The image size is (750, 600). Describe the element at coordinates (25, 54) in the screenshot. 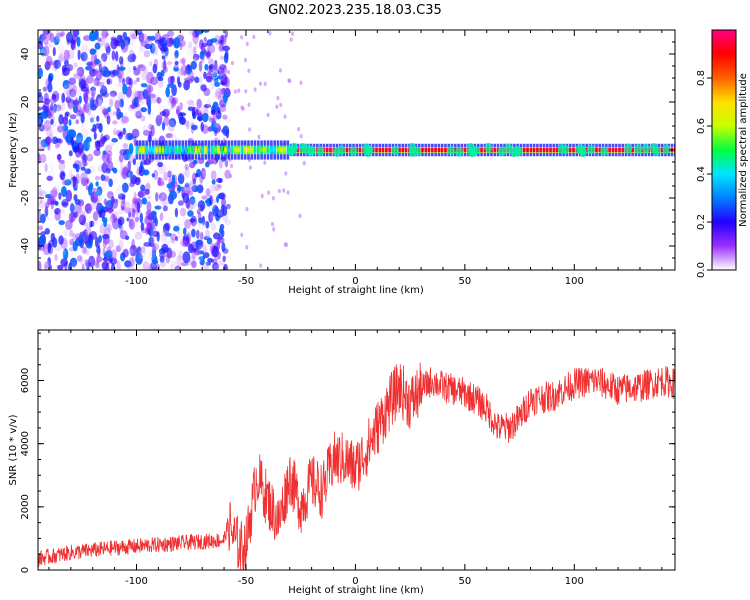

I see `spectrogram-ytick-label: 40` at that location.